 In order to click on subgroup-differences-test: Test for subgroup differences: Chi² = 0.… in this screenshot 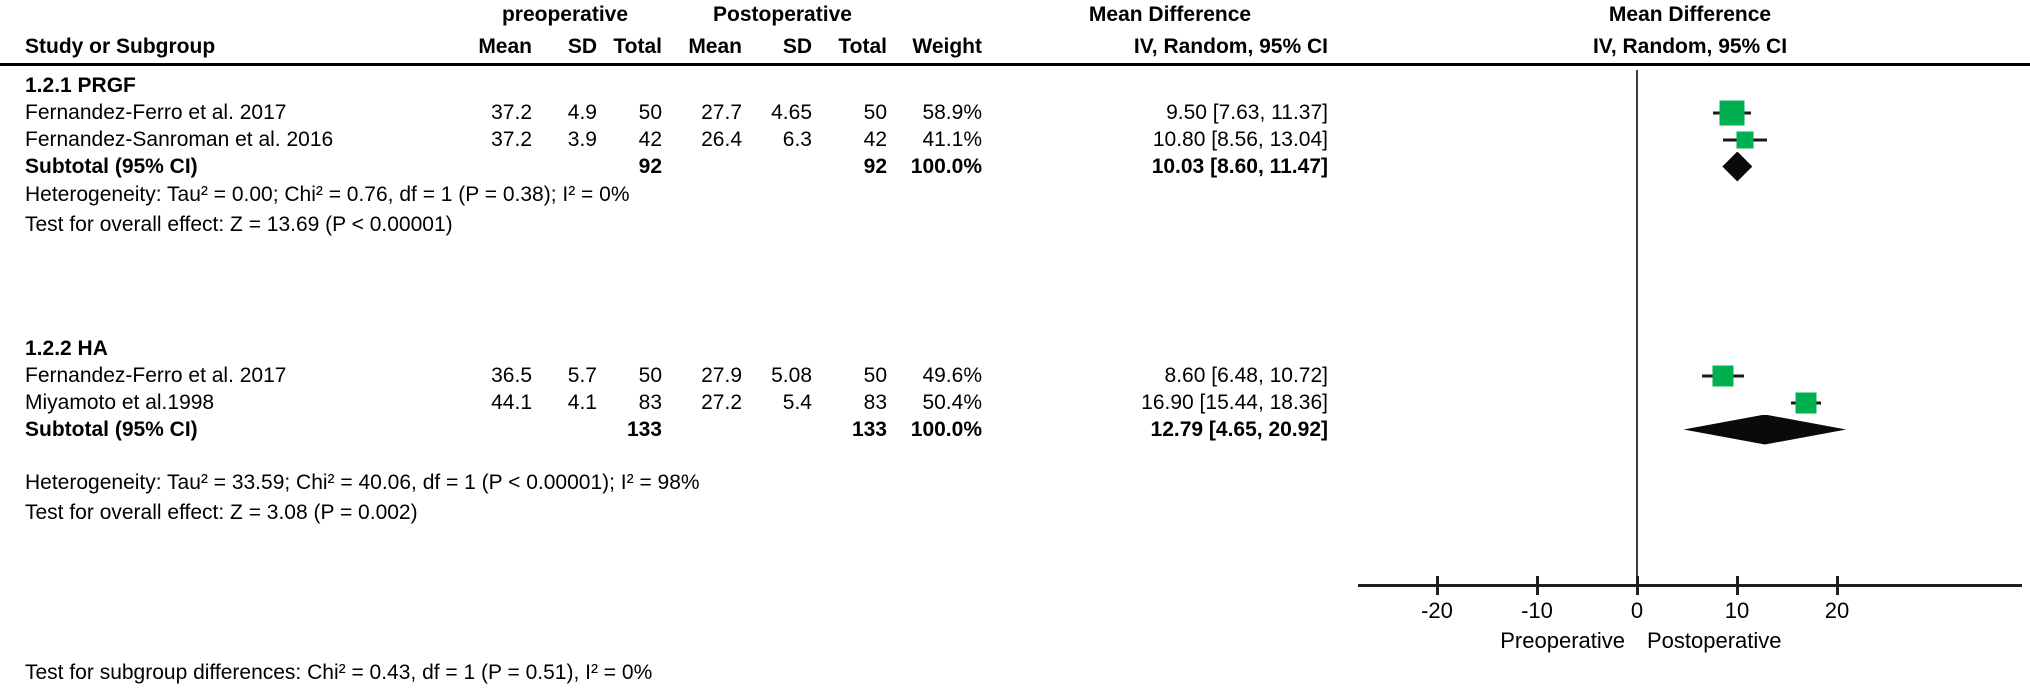, I will do `click(339, 672)`.